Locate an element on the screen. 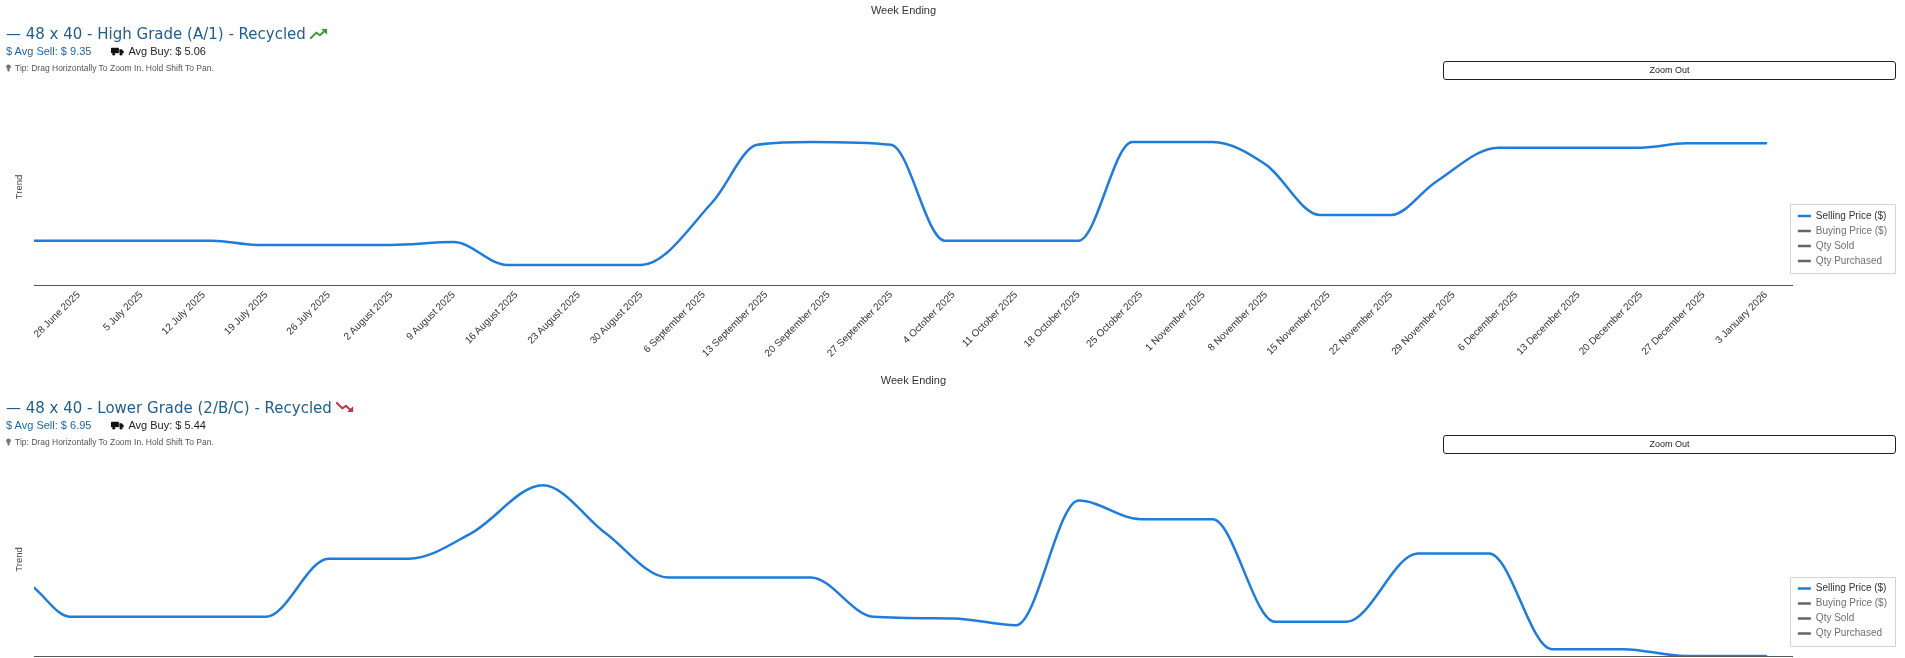 The height and width of the screenshot is (658, 1905). text: Avg Buy: $ 5.44 is located at coordinates (167, 425).